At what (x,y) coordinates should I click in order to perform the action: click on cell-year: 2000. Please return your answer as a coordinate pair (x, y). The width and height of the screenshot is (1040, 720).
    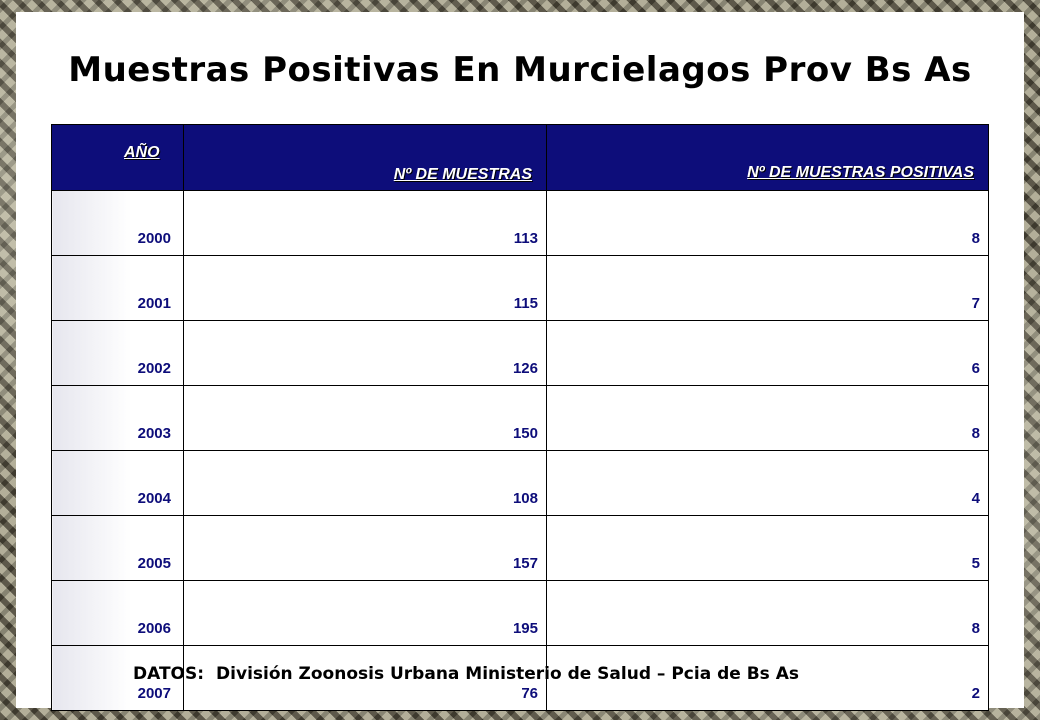
    Looking at the image, I should click on (117, 223).